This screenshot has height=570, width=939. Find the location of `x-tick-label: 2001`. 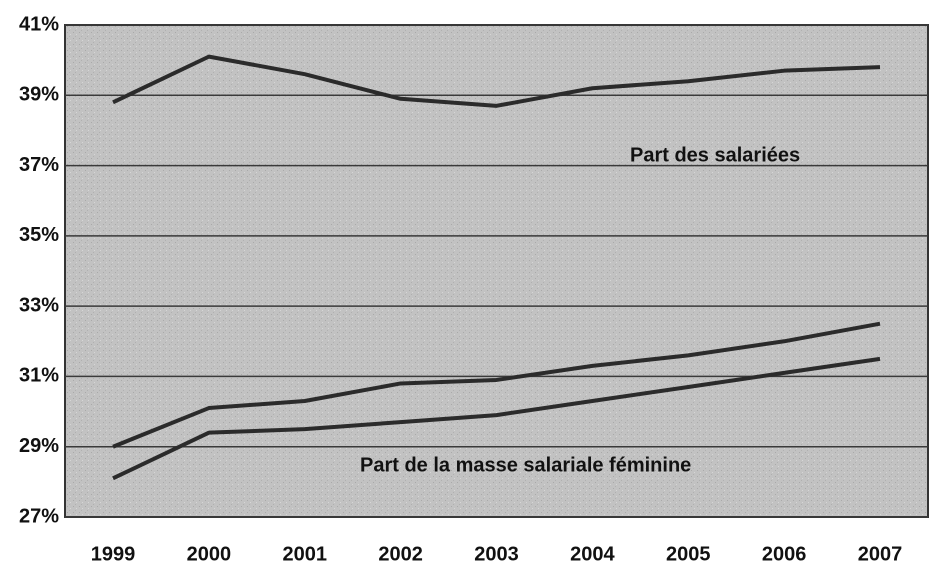

x-tick-label: 2001 is located at coordinates (305, 554).